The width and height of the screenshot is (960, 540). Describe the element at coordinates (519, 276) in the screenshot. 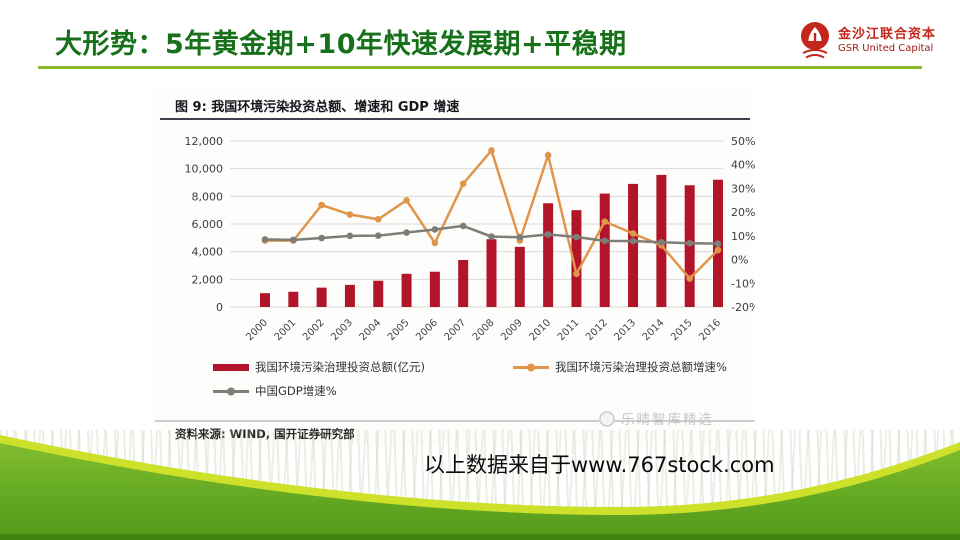

I see `bar-2009` at that location.